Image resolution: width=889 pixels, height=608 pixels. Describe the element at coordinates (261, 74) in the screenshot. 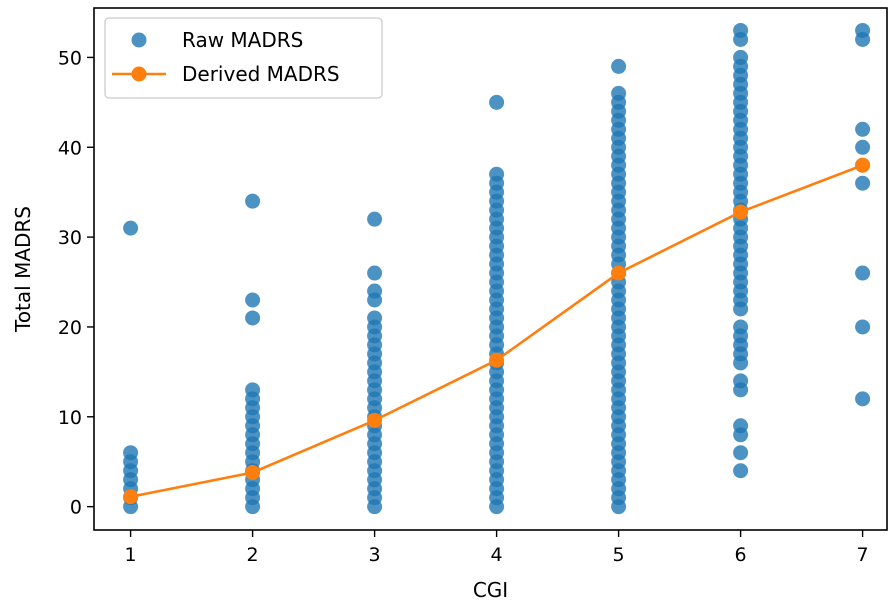

I see `legend-label-derived: Derived MADRS` at that location.